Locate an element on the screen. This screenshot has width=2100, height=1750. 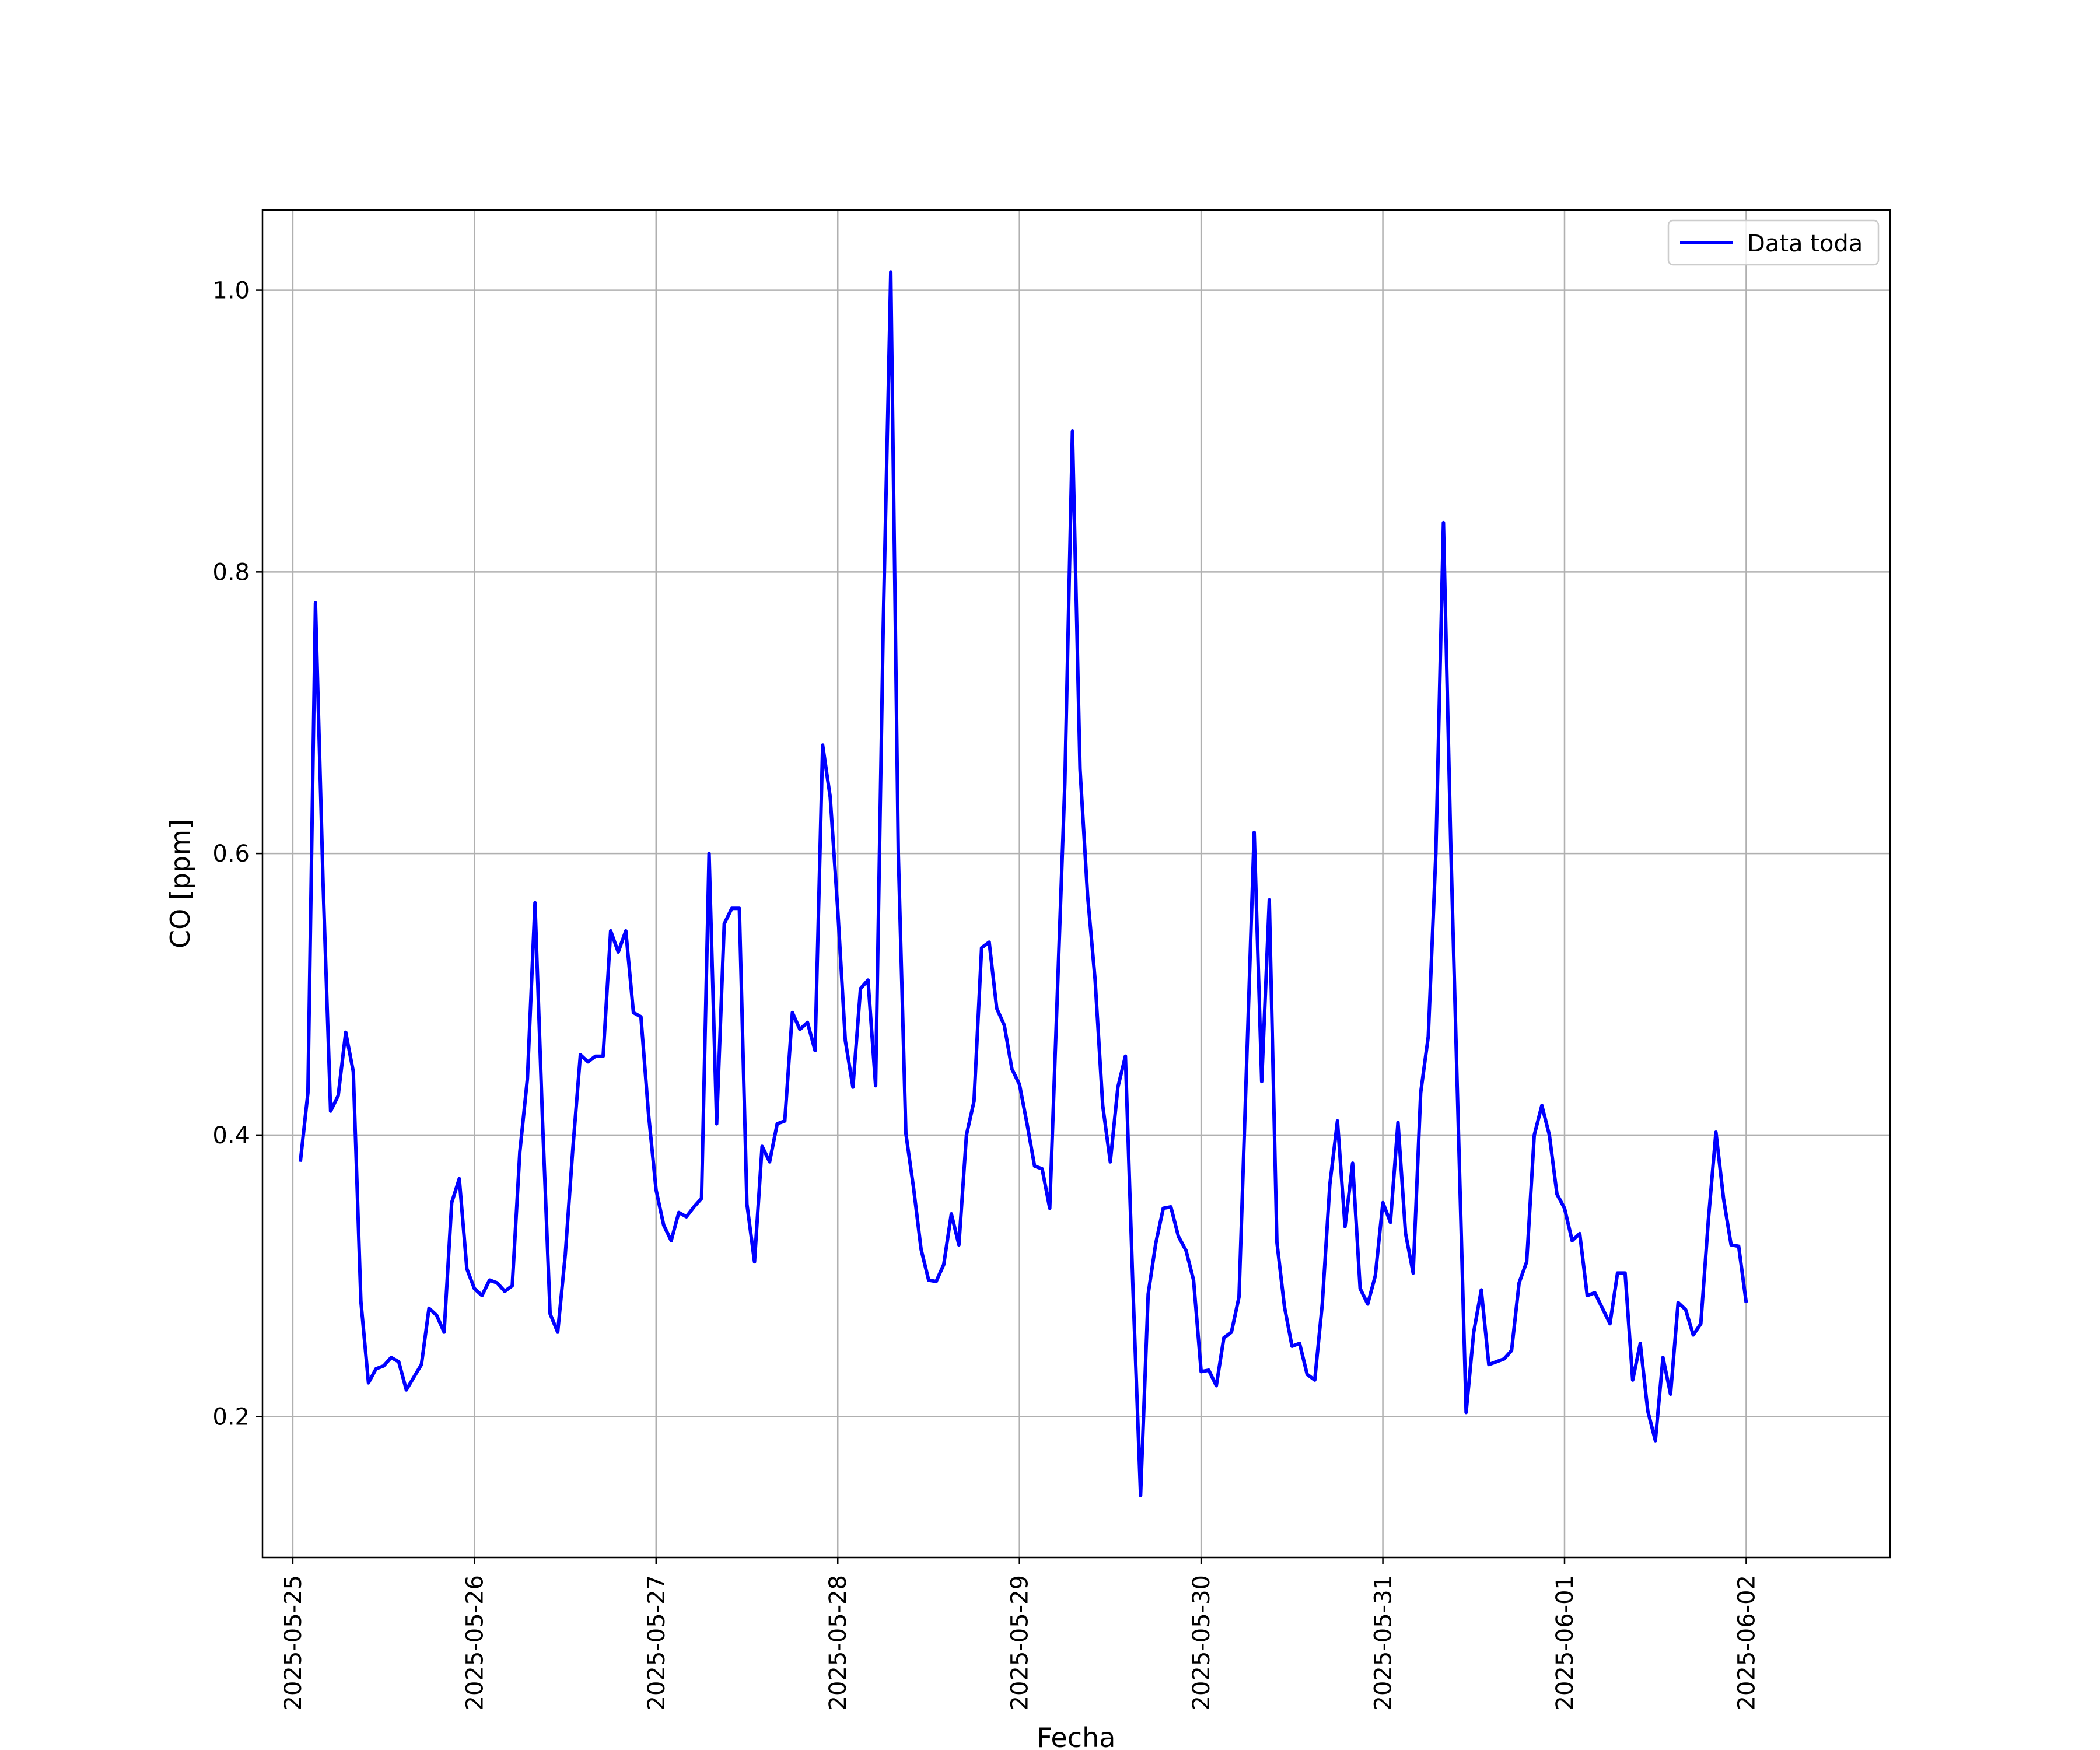
y-axis-label: CO [ppm] is located at coordinates (180, 884).